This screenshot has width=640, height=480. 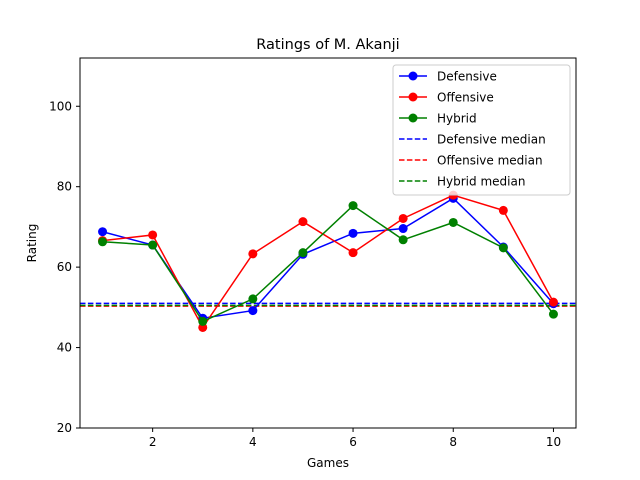 I want to click on y-tick-label: 40, so click(x=64, y=348).